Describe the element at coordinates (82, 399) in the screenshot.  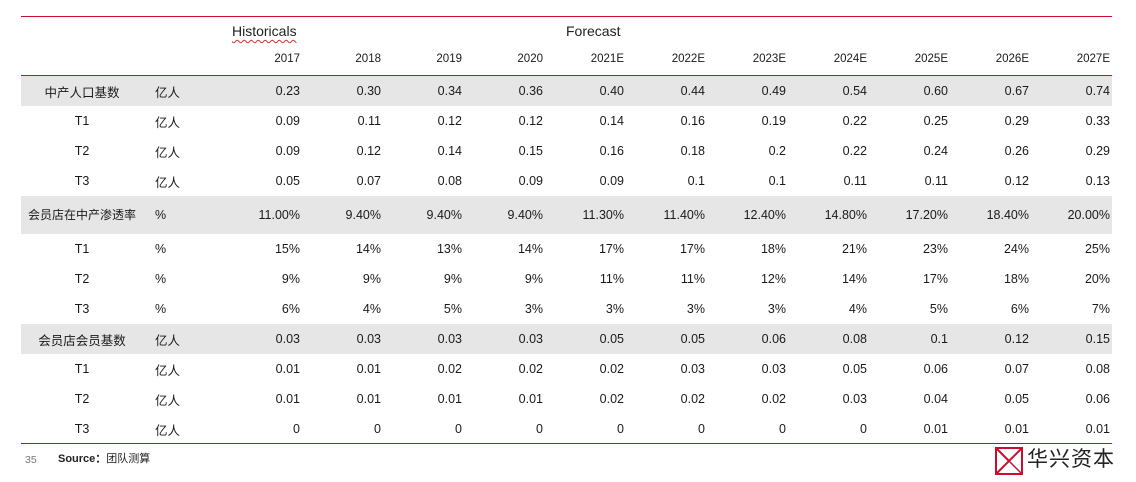
I see `row-label: T2` at that location.